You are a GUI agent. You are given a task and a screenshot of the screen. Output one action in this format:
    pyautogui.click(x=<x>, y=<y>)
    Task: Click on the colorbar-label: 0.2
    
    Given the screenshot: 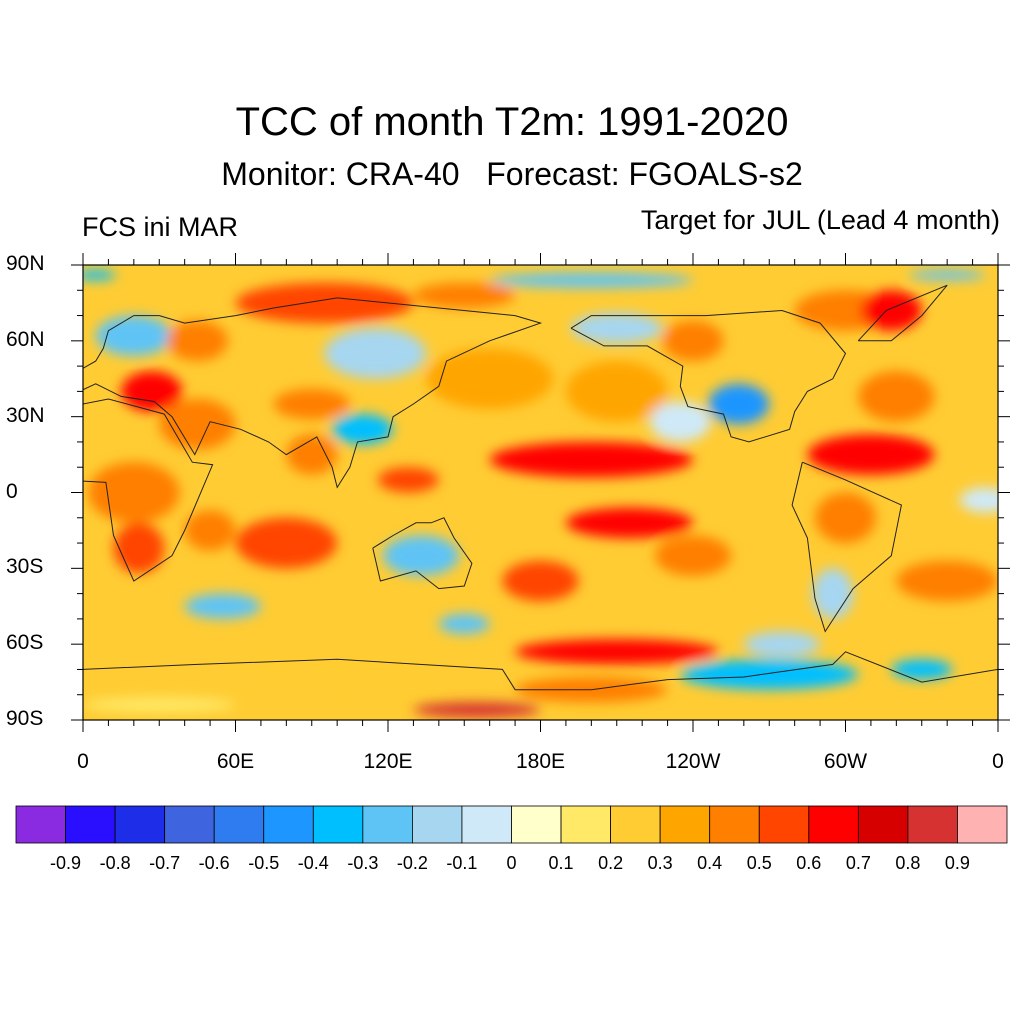 What is the action you would take?
    pyautogui.click(x=611, y=863)
    